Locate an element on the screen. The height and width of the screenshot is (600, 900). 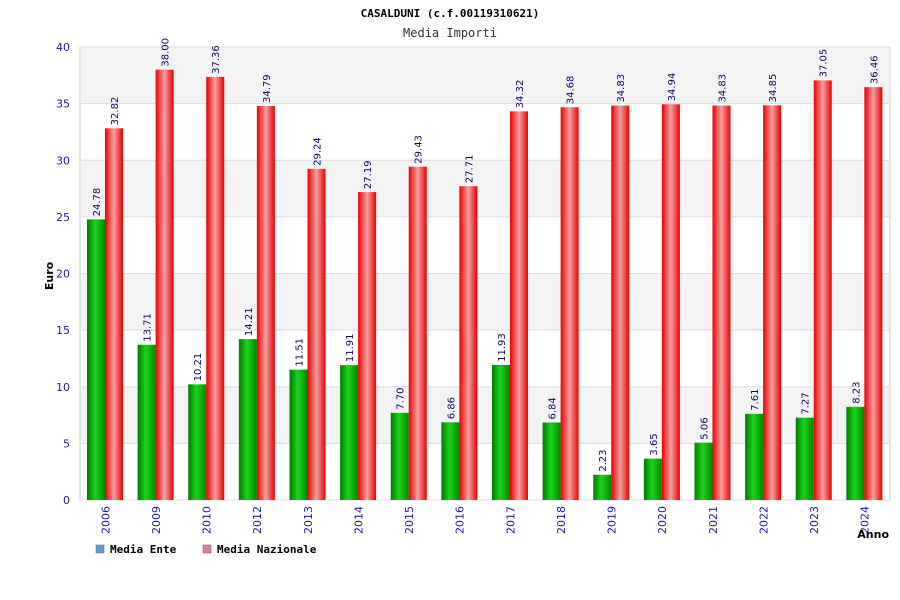
data-label: 8.23 is located at coordinates (856, 393).